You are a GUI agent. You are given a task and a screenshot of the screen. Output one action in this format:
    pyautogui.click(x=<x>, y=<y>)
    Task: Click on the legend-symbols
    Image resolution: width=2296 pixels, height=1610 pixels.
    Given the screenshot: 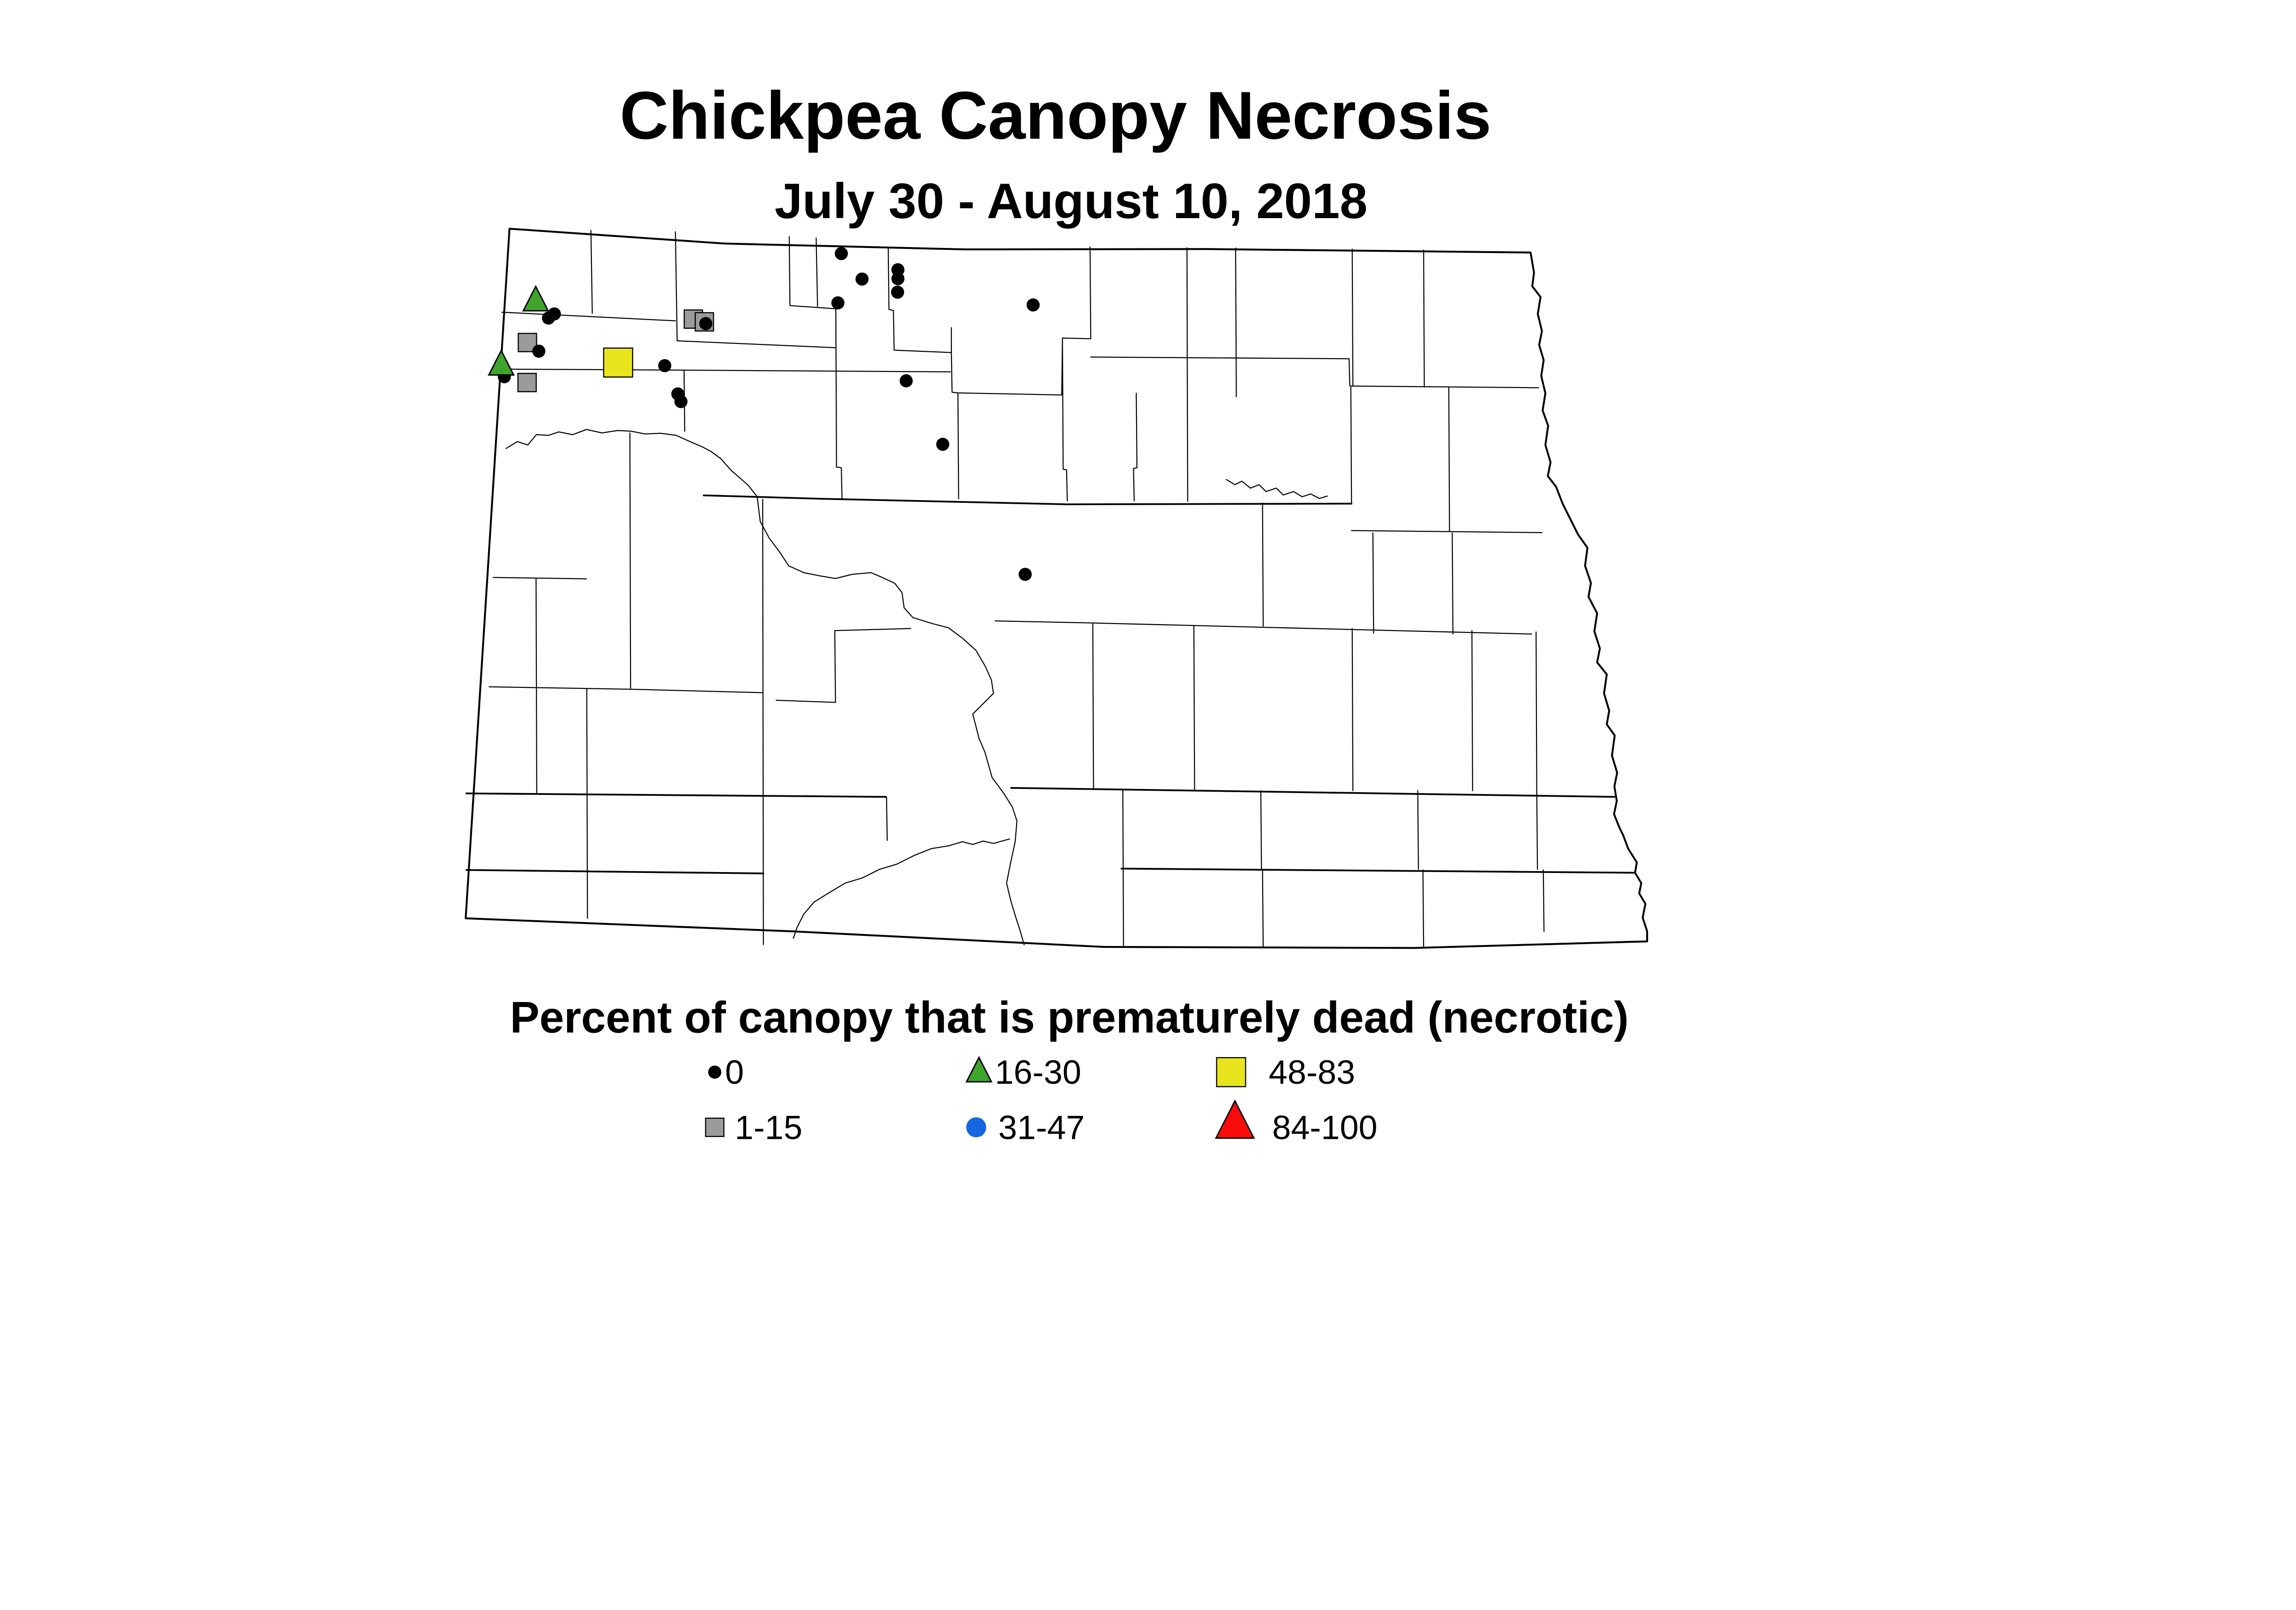 What is the action you would take?
    pyautogui.click(x=980, y=1097)
    